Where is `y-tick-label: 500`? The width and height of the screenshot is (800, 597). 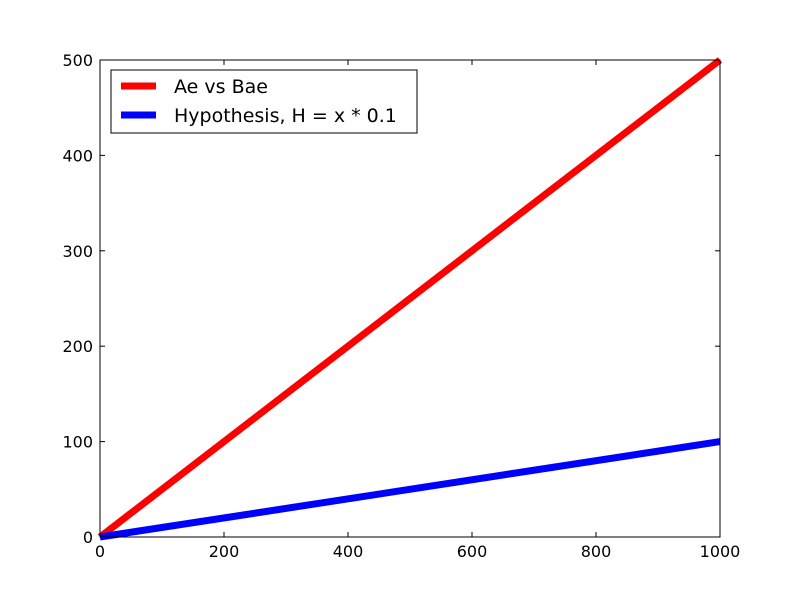
y-tick-label: 500 is located at coordinates (77, 60).